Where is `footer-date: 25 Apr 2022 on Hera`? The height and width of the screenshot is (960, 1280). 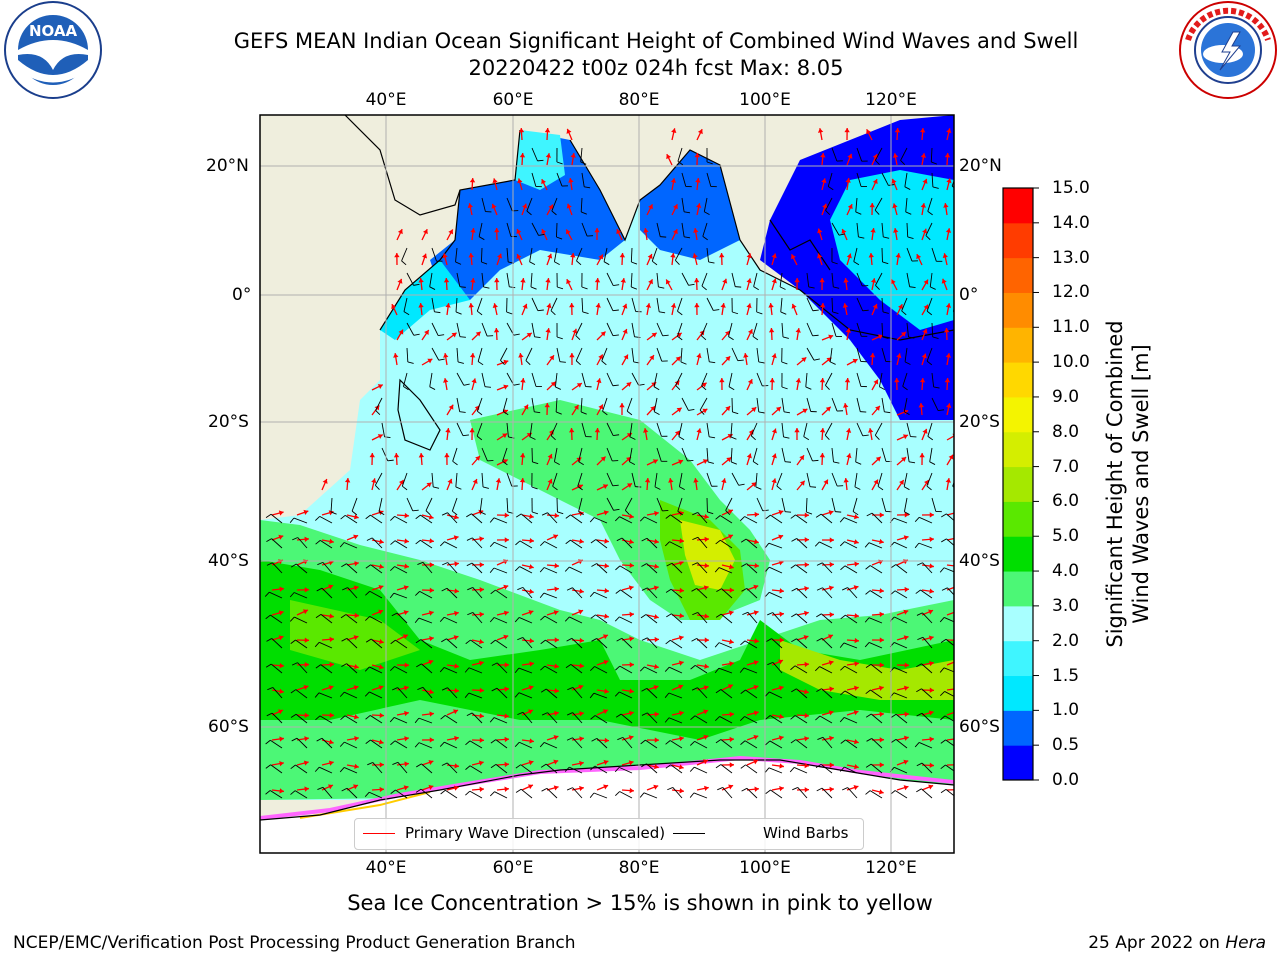 footer-date: 25 Apr 2022 on Hera is located at coordinates (1177, 943).